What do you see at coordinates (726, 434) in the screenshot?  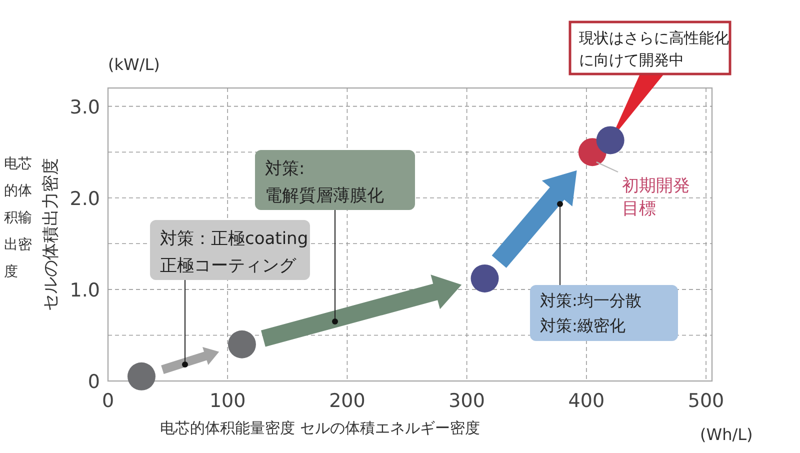 I see `text: (Wh/L)` at bounding box center [726, 434].